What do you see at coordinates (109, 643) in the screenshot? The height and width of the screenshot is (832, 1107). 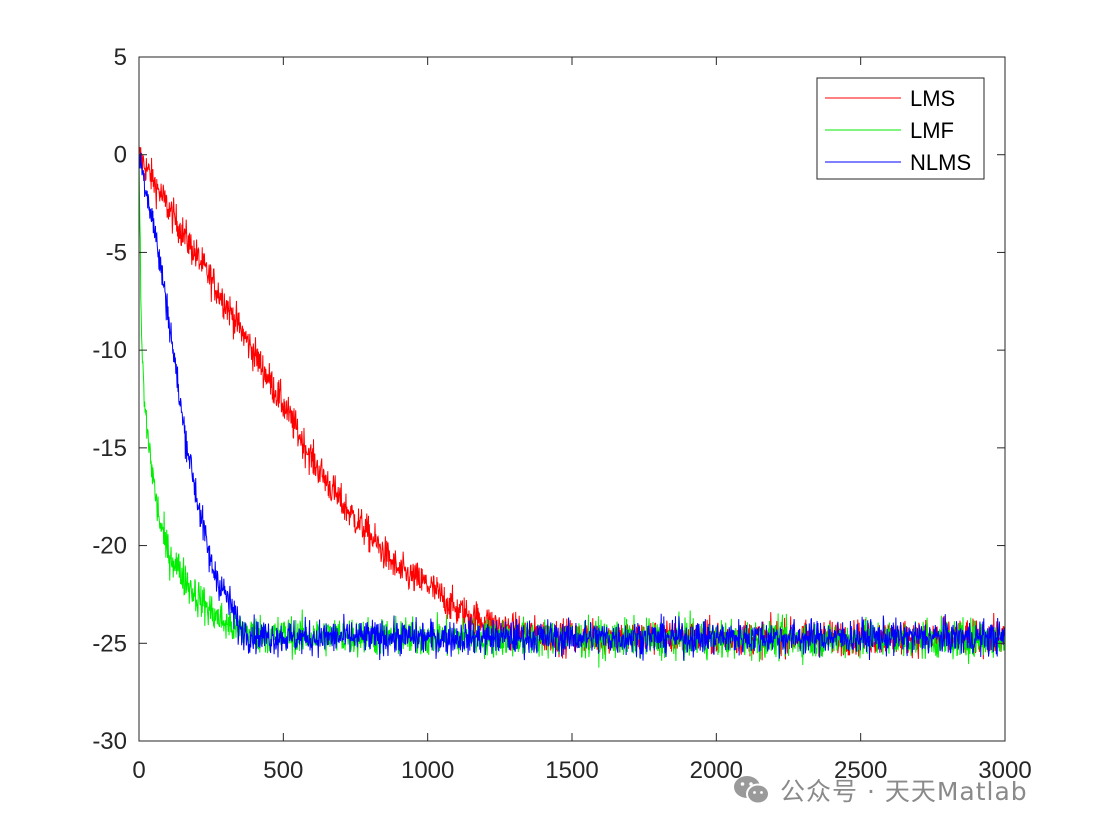 I see `y-tick-label: -25` at bounding box center [109, 643].